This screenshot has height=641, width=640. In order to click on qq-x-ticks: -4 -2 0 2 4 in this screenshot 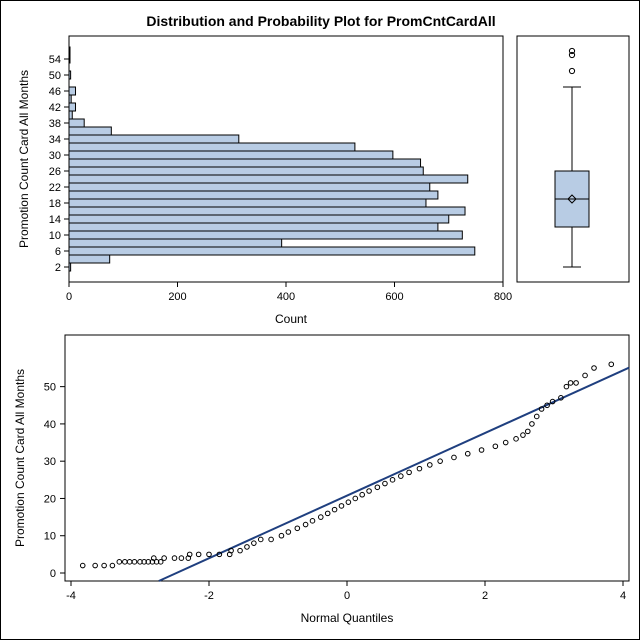, I will do `click(346, 591)`.